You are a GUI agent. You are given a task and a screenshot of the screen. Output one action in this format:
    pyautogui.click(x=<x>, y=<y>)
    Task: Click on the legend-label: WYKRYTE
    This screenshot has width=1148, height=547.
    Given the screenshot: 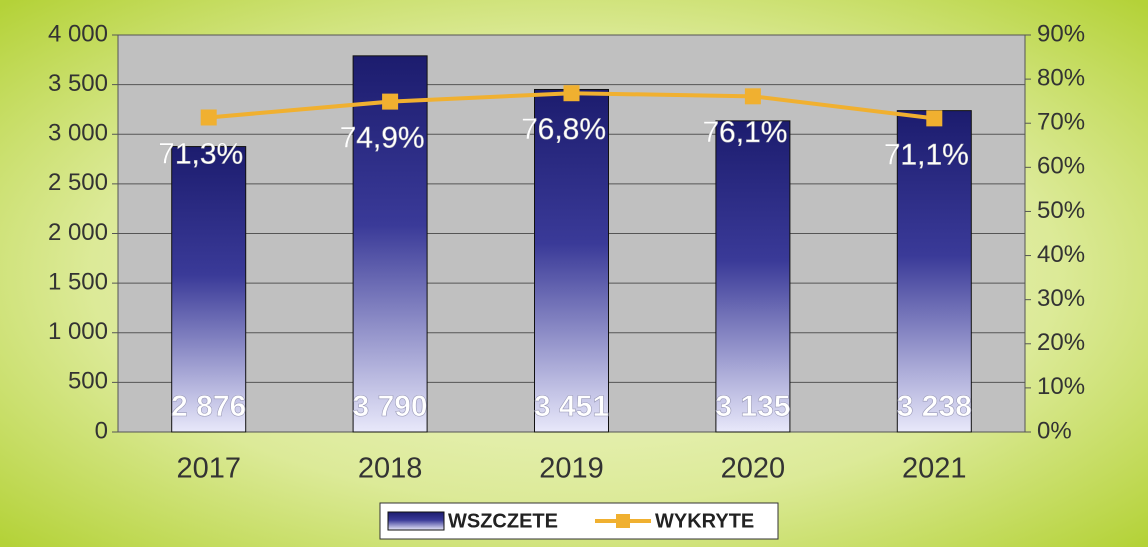 What is the action you would take?
    pyautogui.click(x=704, y=521)
    